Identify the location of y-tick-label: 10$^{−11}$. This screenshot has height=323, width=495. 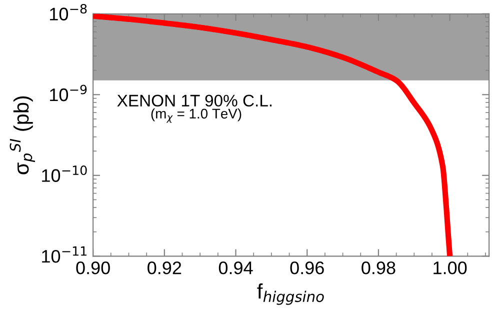
(64, 254).